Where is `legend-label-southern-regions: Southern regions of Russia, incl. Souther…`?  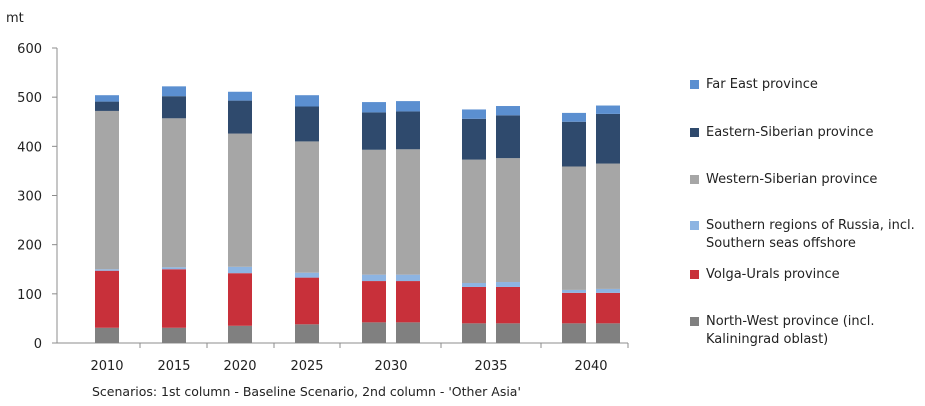
legend-label-southern-regions: Southern regions of Russia, incl. Souther… is located at coordinates (810, 234).